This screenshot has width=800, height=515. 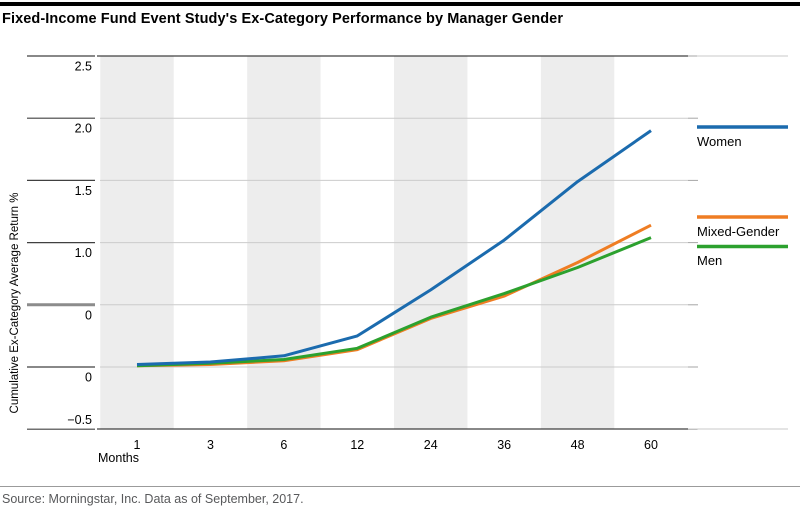 What do you see at coordinates (83, 253) in the screenshot?
I see `y-tick-label: 1.0` at bounding box center [83, 253].